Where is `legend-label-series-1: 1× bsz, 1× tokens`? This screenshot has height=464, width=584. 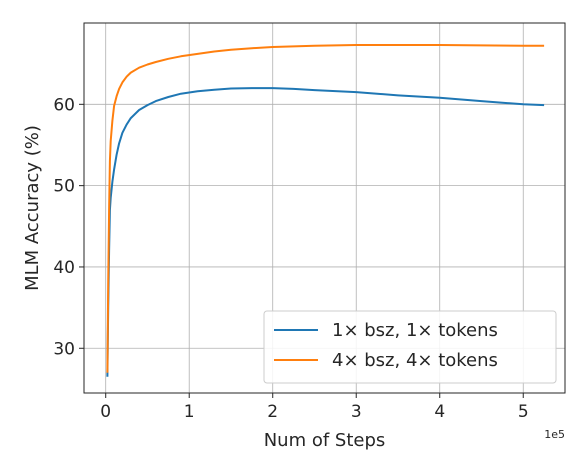 legend-label-series-1: 1× bsz, 1× tokens is located at coordinates (415, 330).